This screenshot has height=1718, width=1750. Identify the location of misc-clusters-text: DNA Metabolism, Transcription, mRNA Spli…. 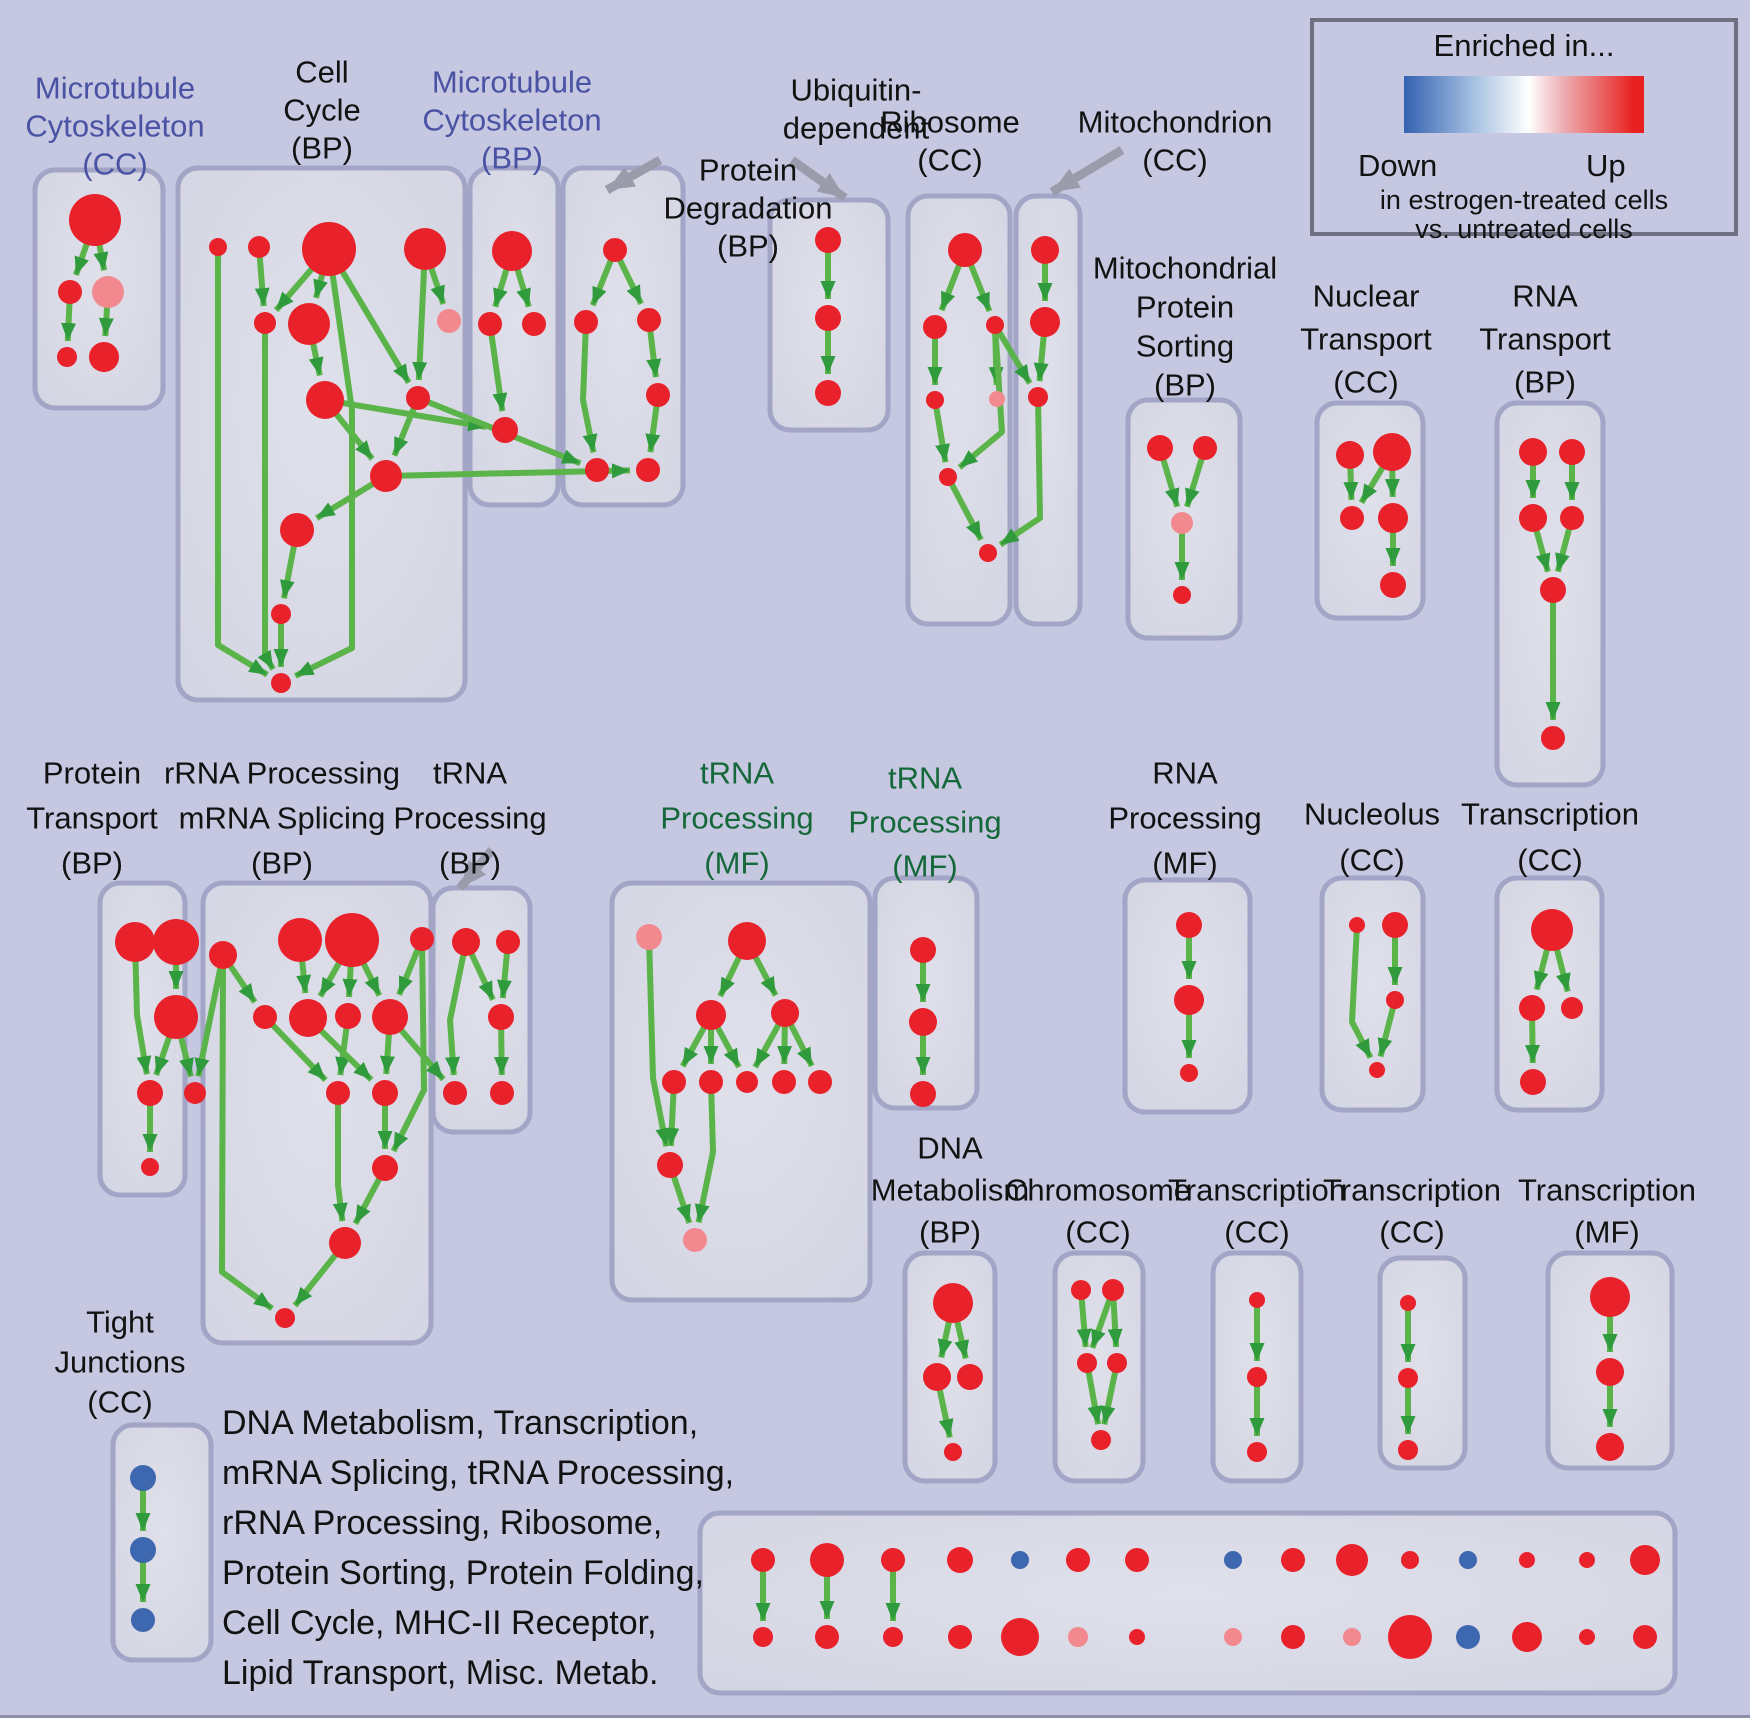
(482, 1548).